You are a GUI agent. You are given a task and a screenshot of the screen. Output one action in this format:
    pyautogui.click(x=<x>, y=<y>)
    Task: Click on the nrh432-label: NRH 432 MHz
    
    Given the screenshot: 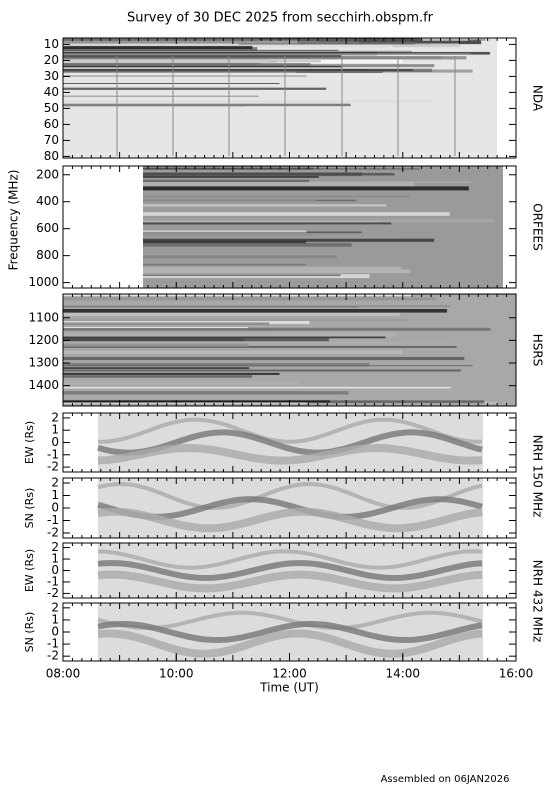 What is the action you would take?
    pyautogui.click(x=538, y=601)
    